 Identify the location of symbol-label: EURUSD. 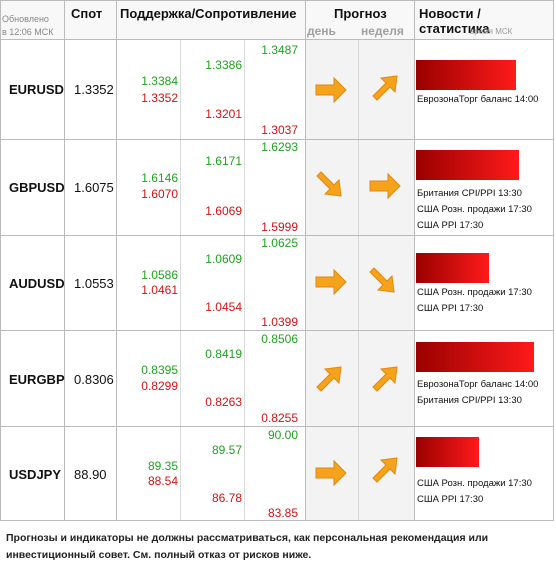
(36, 89).